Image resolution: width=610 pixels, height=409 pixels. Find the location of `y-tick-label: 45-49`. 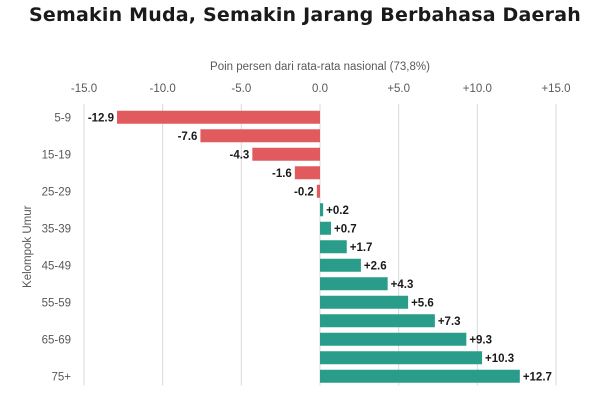

y-tick-label: 45-49 is located at coordinates (56, 266).